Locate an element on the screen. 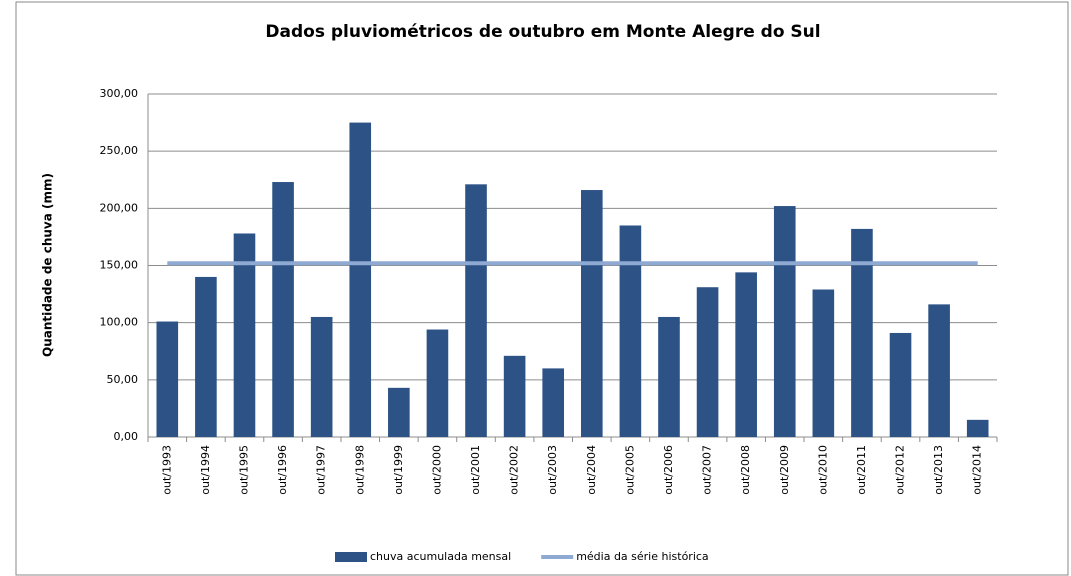 This screenshot has height=576, width=1071. x-tick-label: out/2012 is located at coordinates (900, 470).